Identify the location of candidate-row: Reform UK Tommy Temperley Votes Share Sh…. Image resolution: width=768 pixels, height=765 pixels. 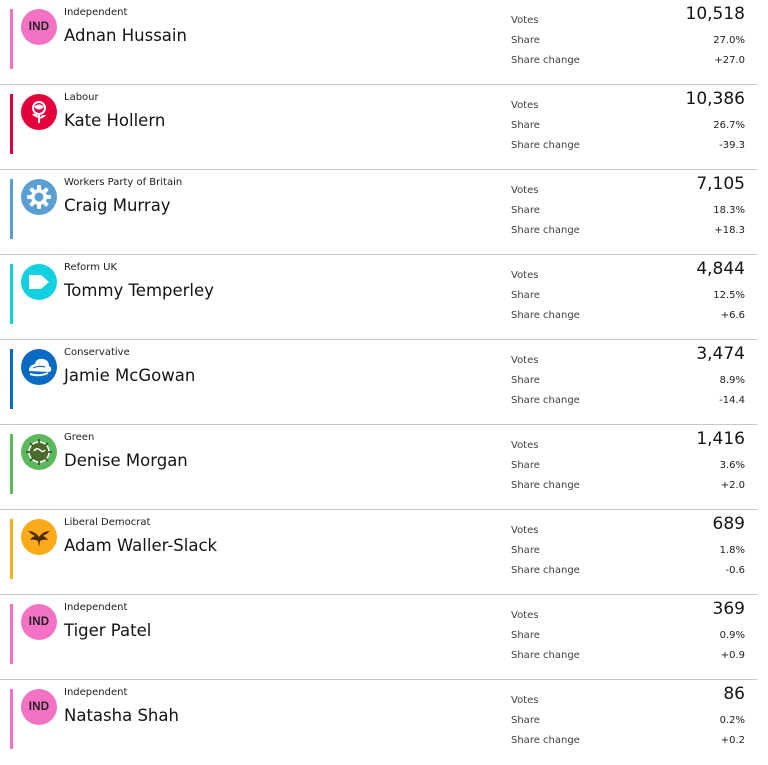
(378, 297).